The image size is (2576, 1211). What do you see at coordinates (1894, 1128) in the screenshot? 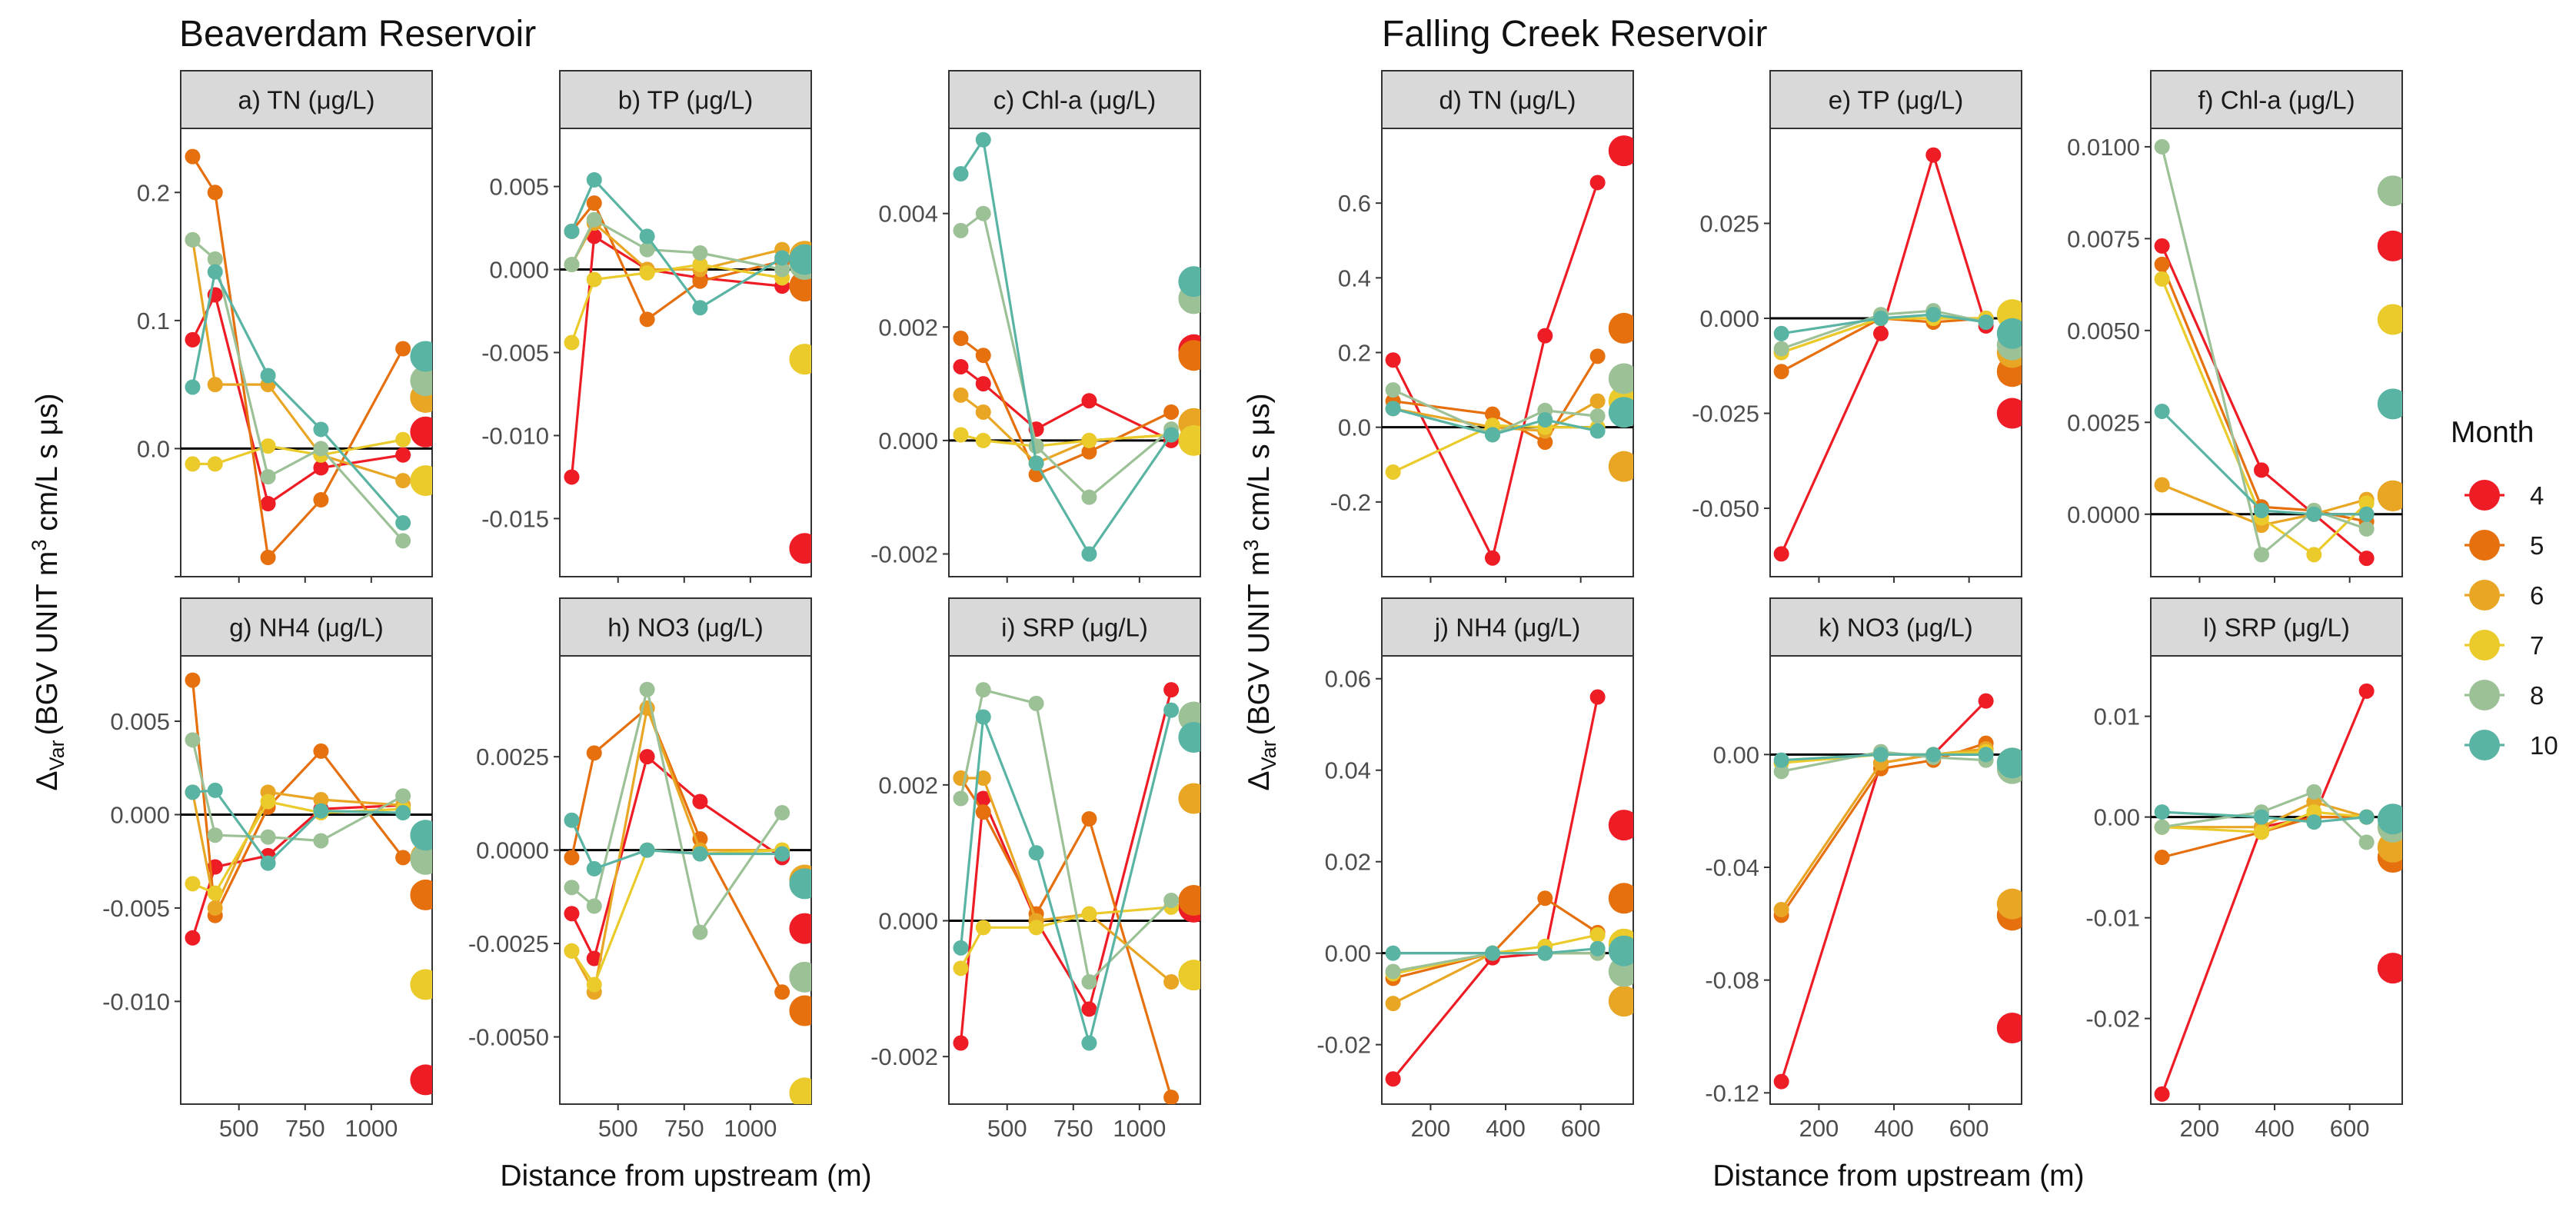
I see `x-tick-label: 400` at bounding box center [1894, 1128].